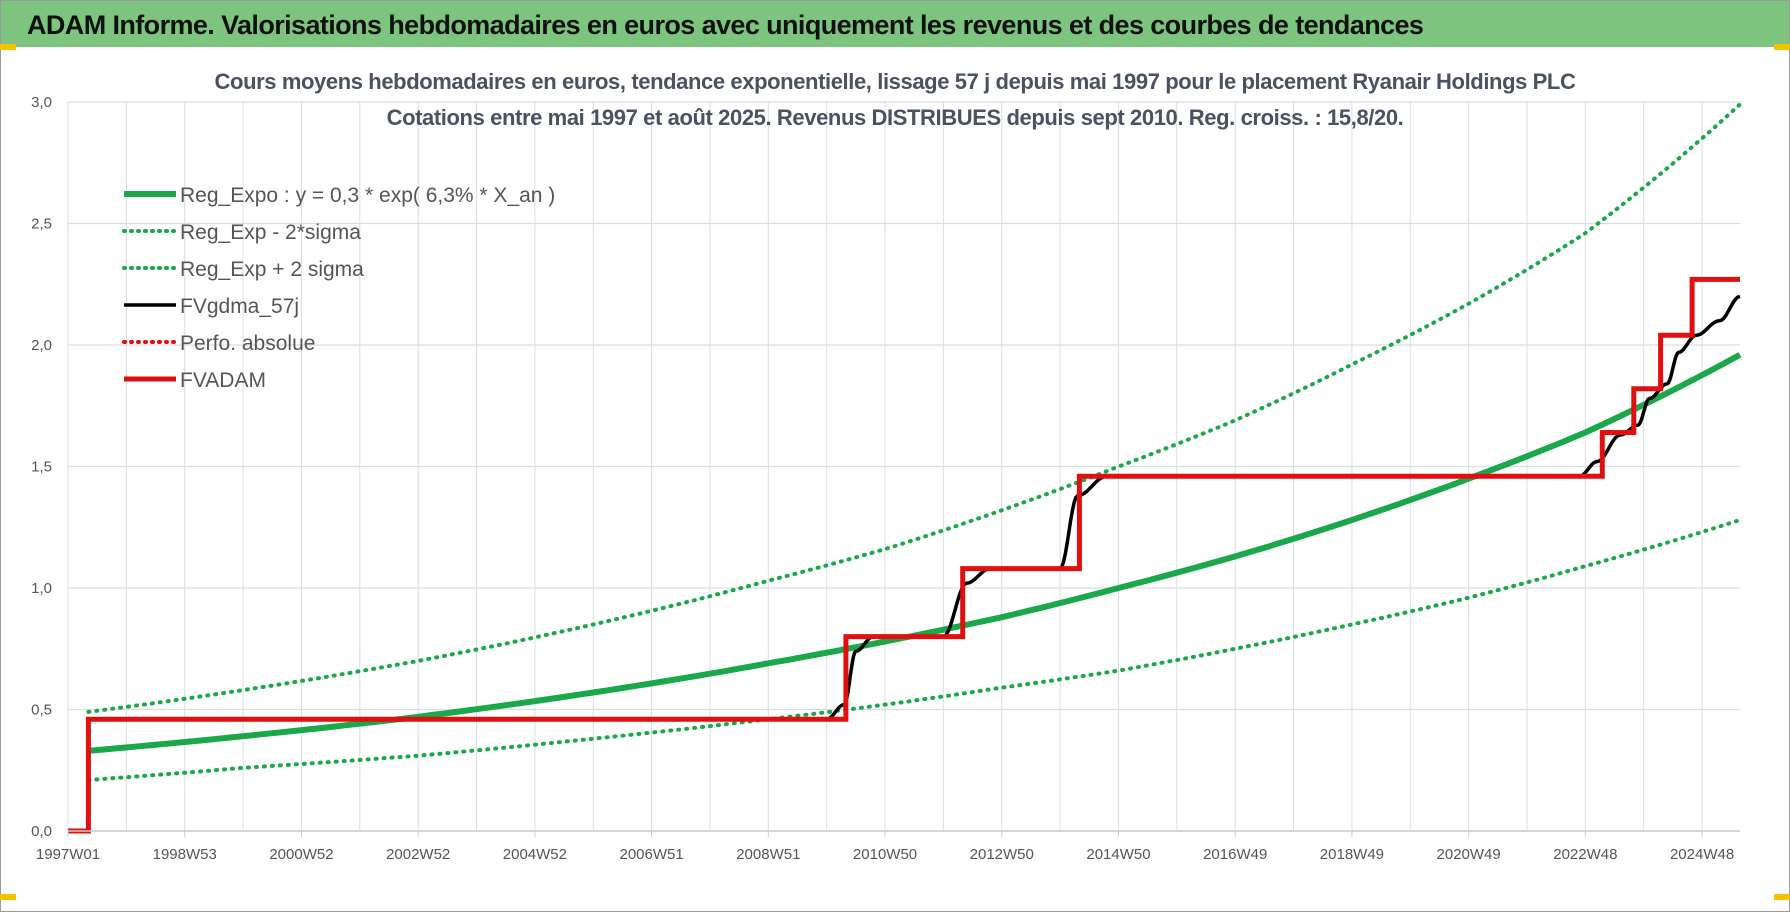  Describe the element at coordinates (367, 195) in the screenshot. I see `legend-label: Reg_Expo : y = 0,3 * exp( 6,3% * X_an )` at that location.